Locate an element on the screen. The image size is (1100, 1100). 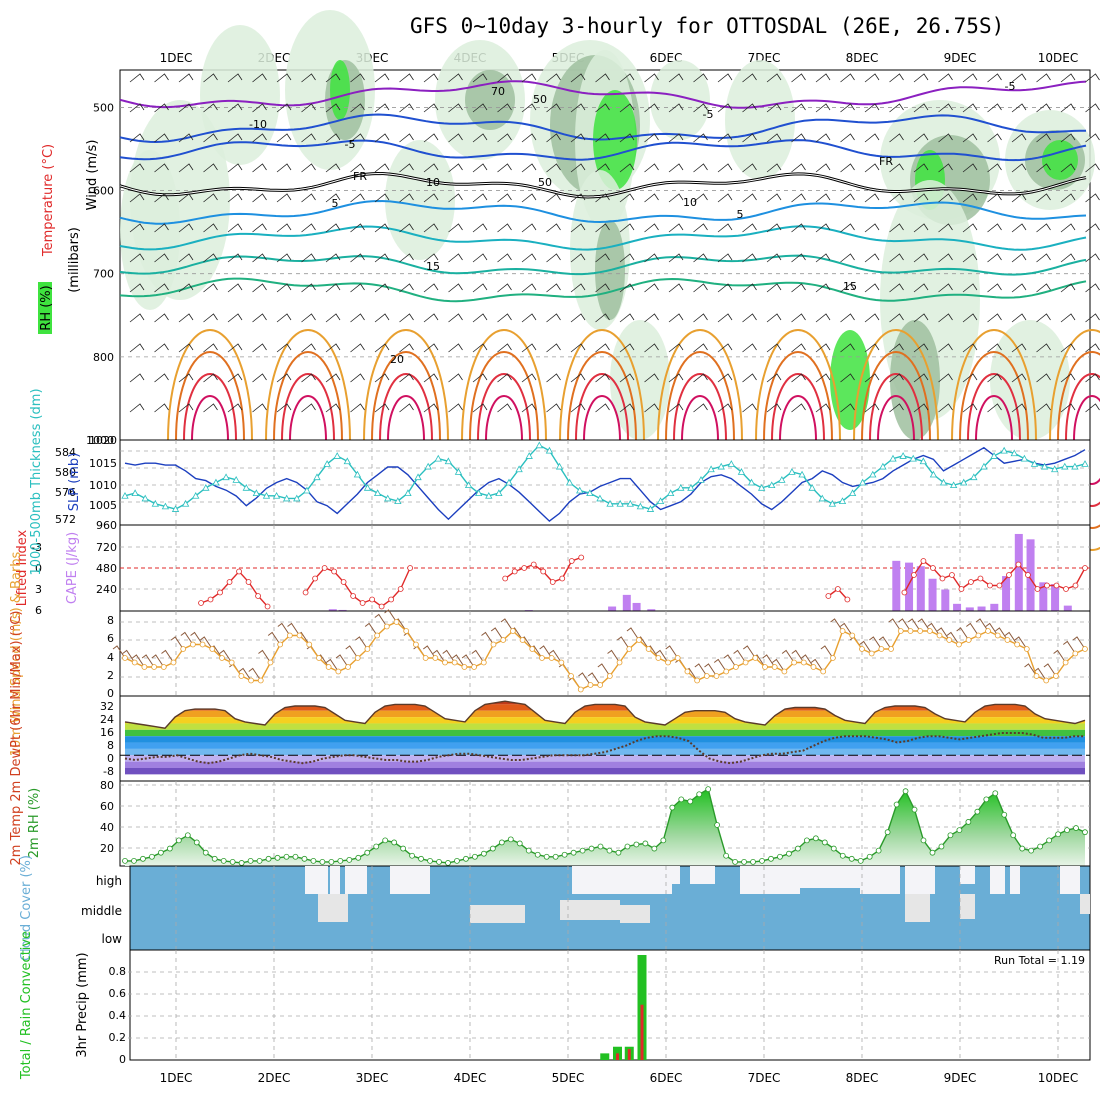
precip-total-bar is located at coordinates (605, 1056).